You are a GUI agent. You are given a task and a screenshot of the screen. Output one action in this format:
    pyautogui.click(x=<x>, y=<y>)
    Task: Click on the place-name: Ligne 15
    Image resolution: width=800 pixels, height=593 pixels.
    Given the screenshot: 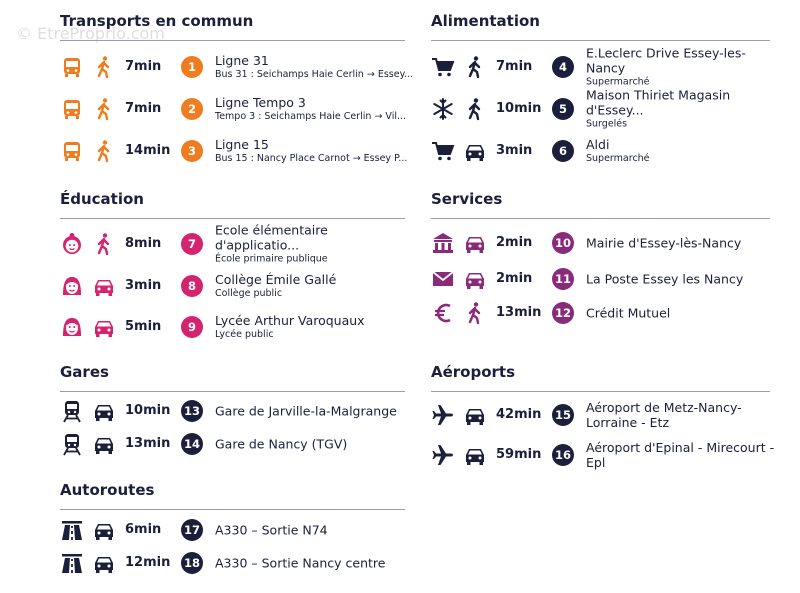 What is the action you would take?
    pyautogui.click(x=242, y=144)
    